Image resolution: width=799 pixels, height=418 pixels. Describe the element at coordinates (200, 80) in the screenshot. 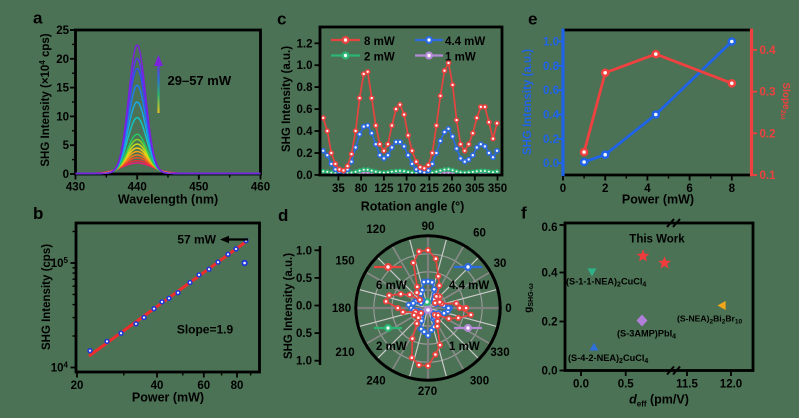

I see `svg-text: 29–57 mW` at that location.